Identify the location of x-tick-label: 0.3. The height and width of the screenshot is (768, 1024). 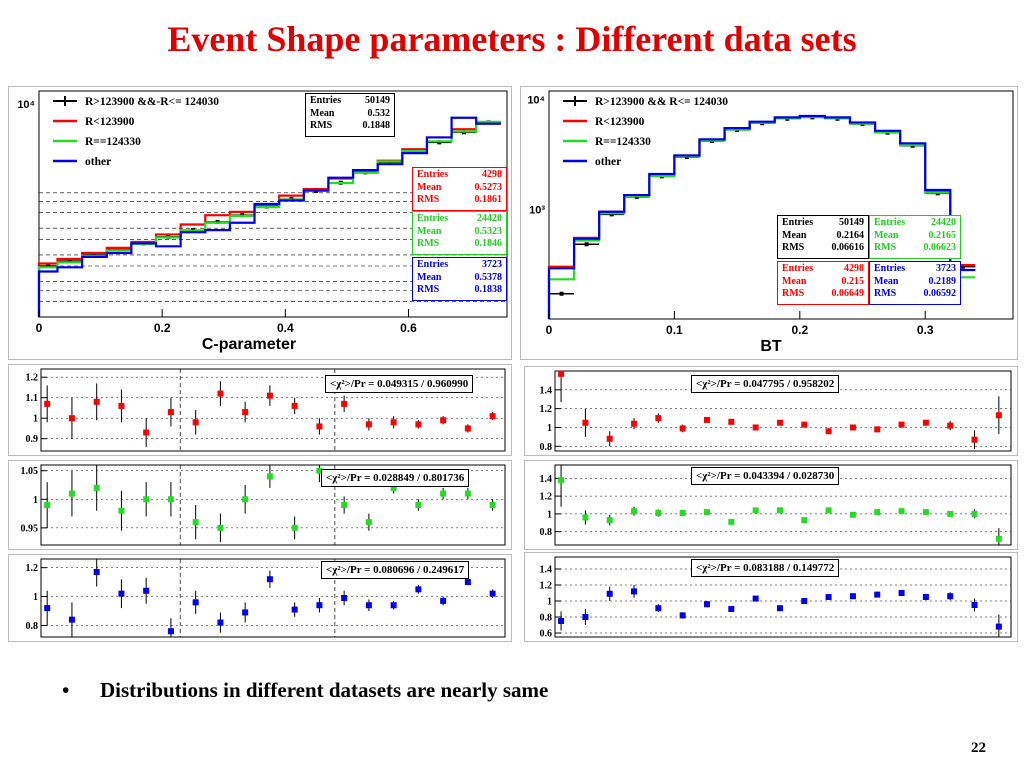
(925, 330).